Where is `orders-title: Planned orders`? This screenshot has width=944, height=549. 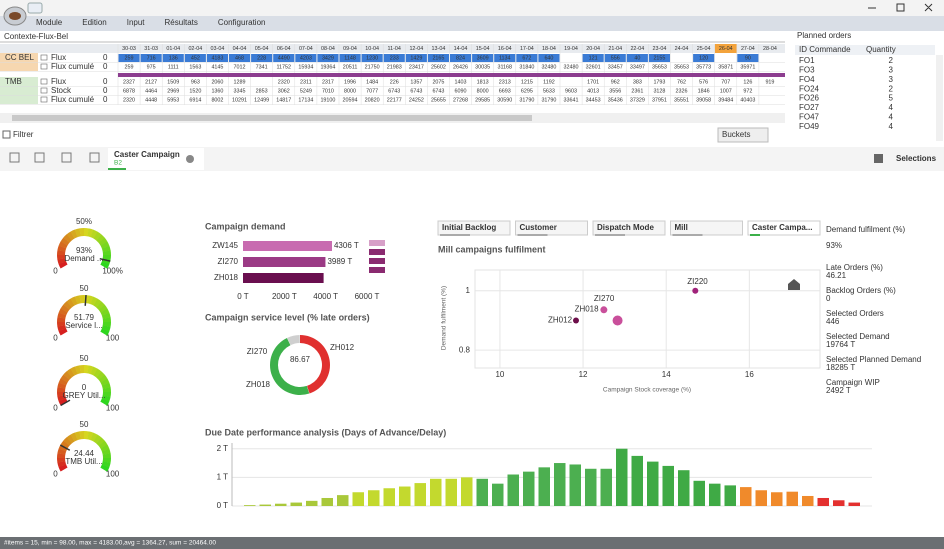 orders-title: Planned orders is located at coordinates (824, 35).